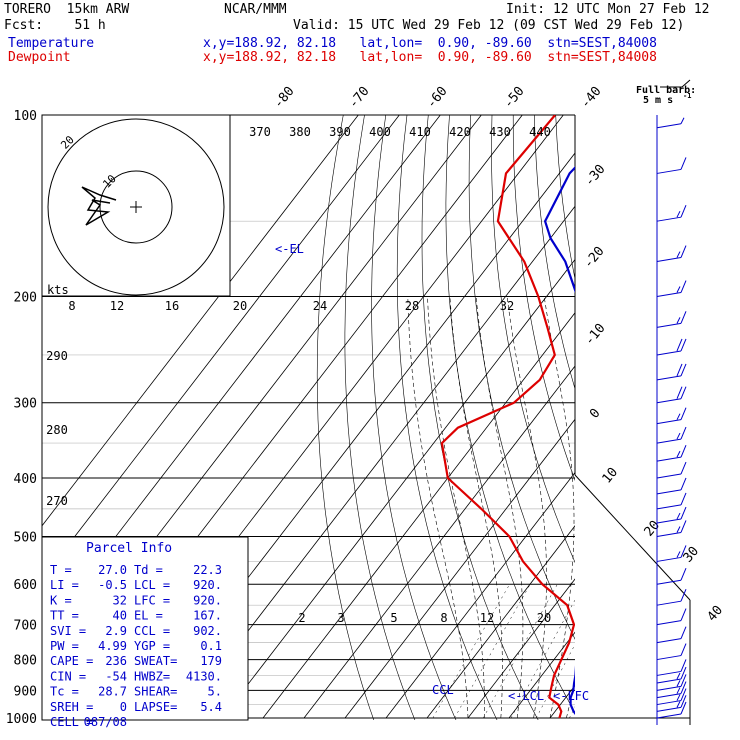  What do you see at coordinates (207, 570) in the screenshot?
I see `parcel-value: 22.3` at bounding box center [207, 570].